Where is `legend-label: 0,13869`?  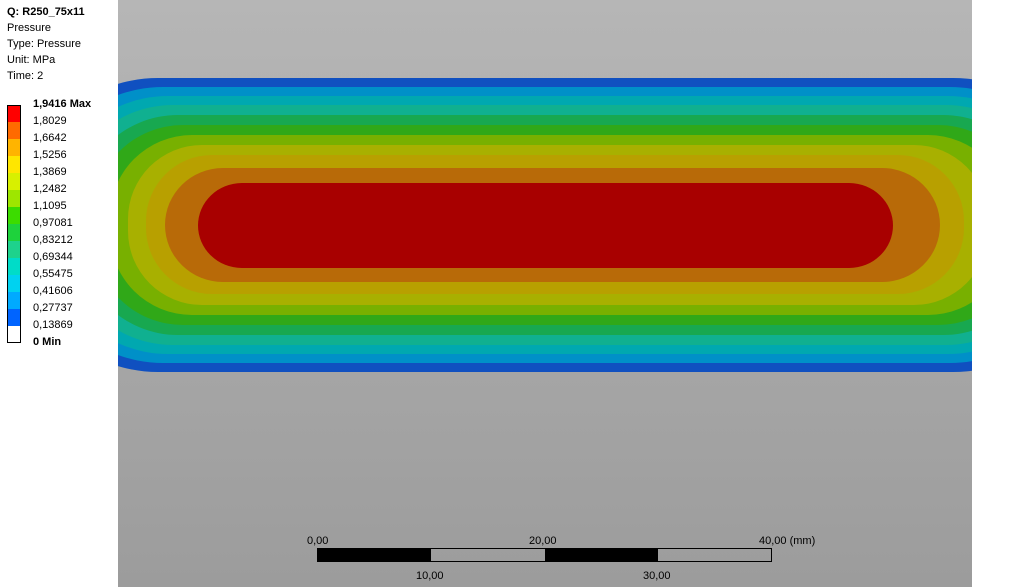
legend-label: 0,13869 is located at coordinates (53, 325).